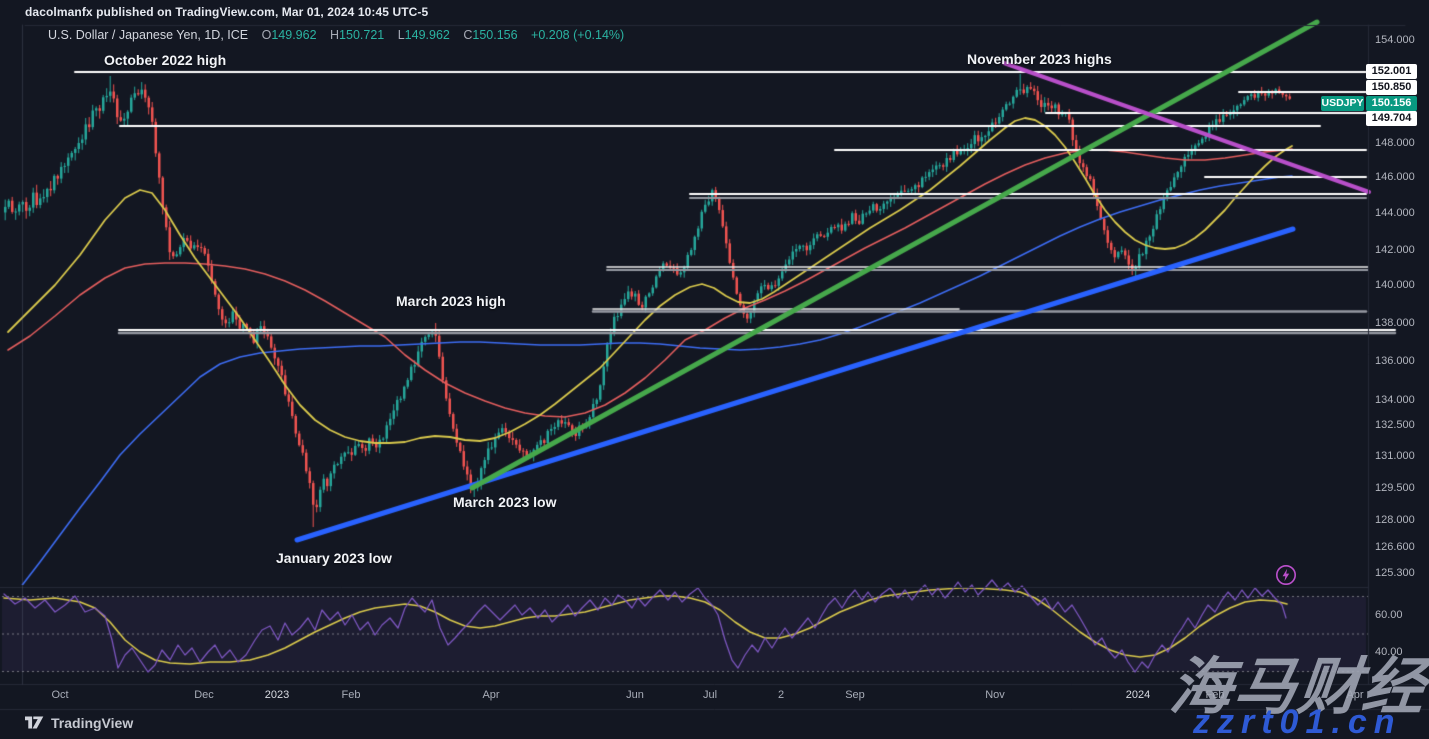  What do you see at coordinates (1286, 575) in the screenshot?
I see `lightning-bolt-icon` at bounding box center [1286, 575].